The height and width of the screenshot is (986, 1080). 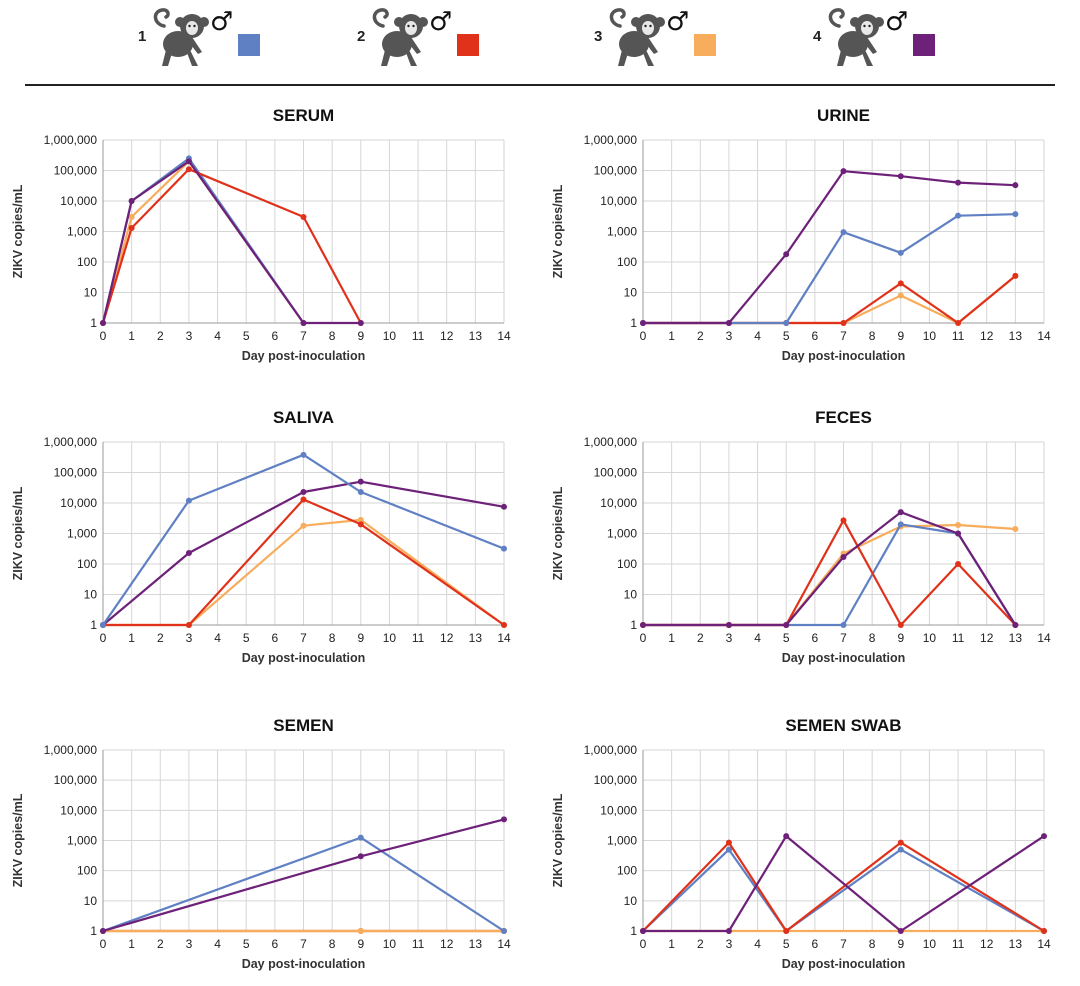 What do you see at coordinates (303, 725) in the screenshot?
I see `chart-title: SEMEN` at bounding box center [303, 725].